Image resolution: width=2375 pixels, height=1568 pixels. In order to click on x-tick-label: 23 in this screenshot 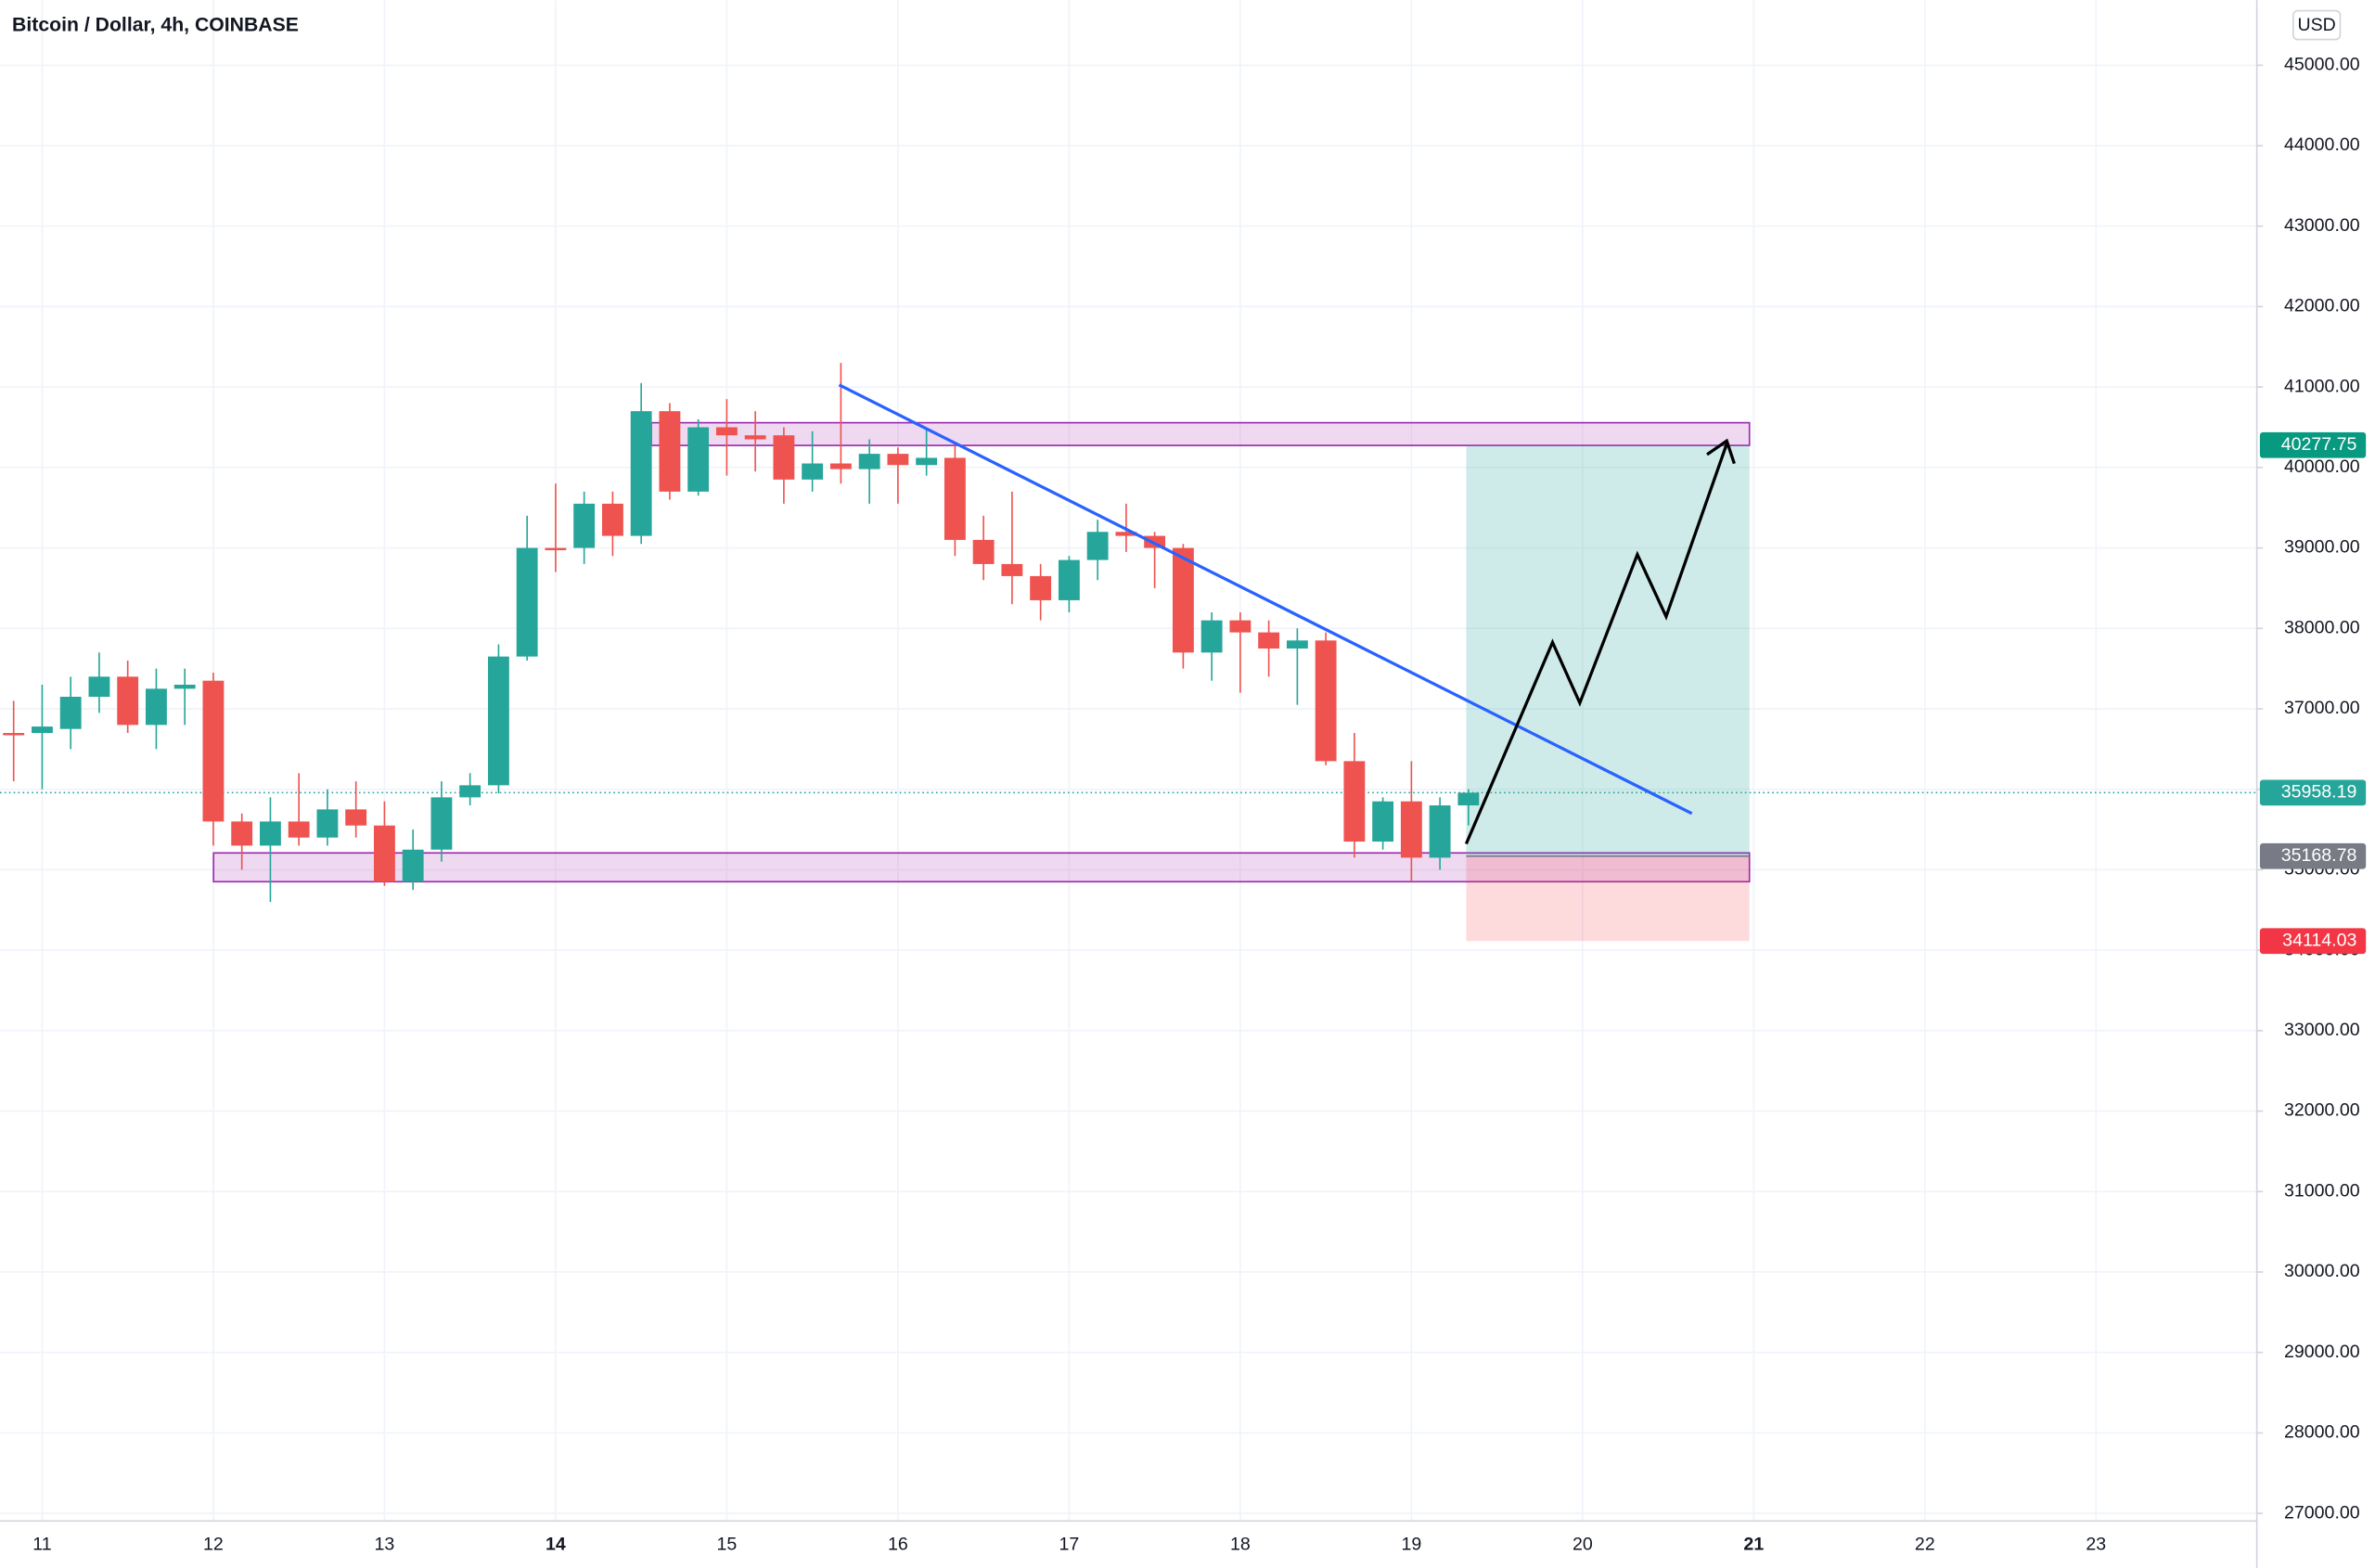, I will do `click(2096, 1545)`.